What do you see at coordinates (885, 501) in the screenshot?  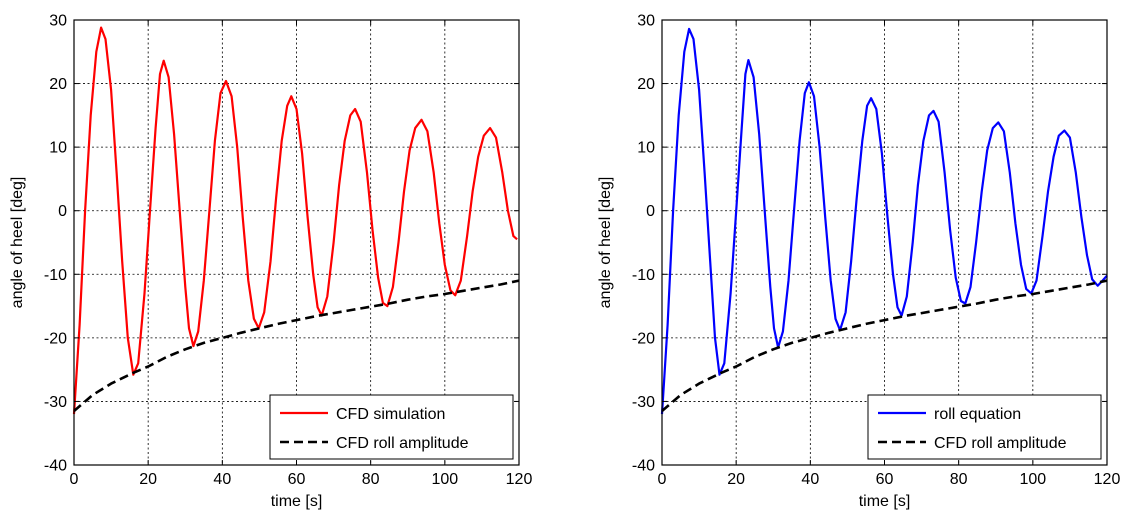 I see `x-axis-label: time [s]` at bounding box center [885, 501].